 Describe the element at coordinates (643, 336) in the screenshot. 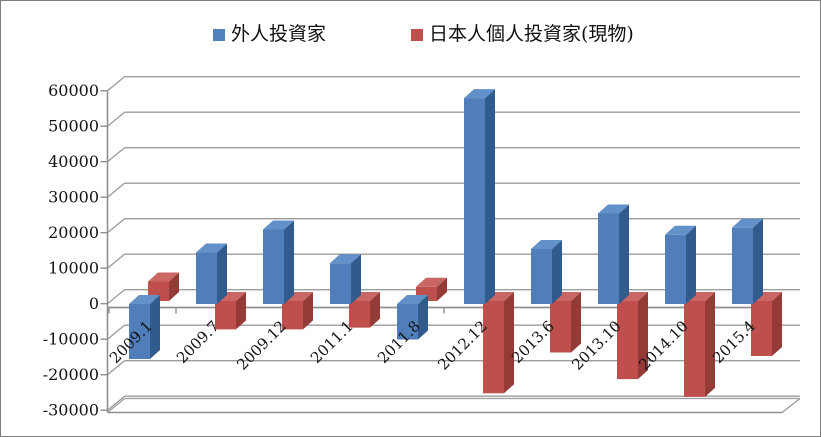

I see `bar-japanese-individual-2013.10-side` at that location.